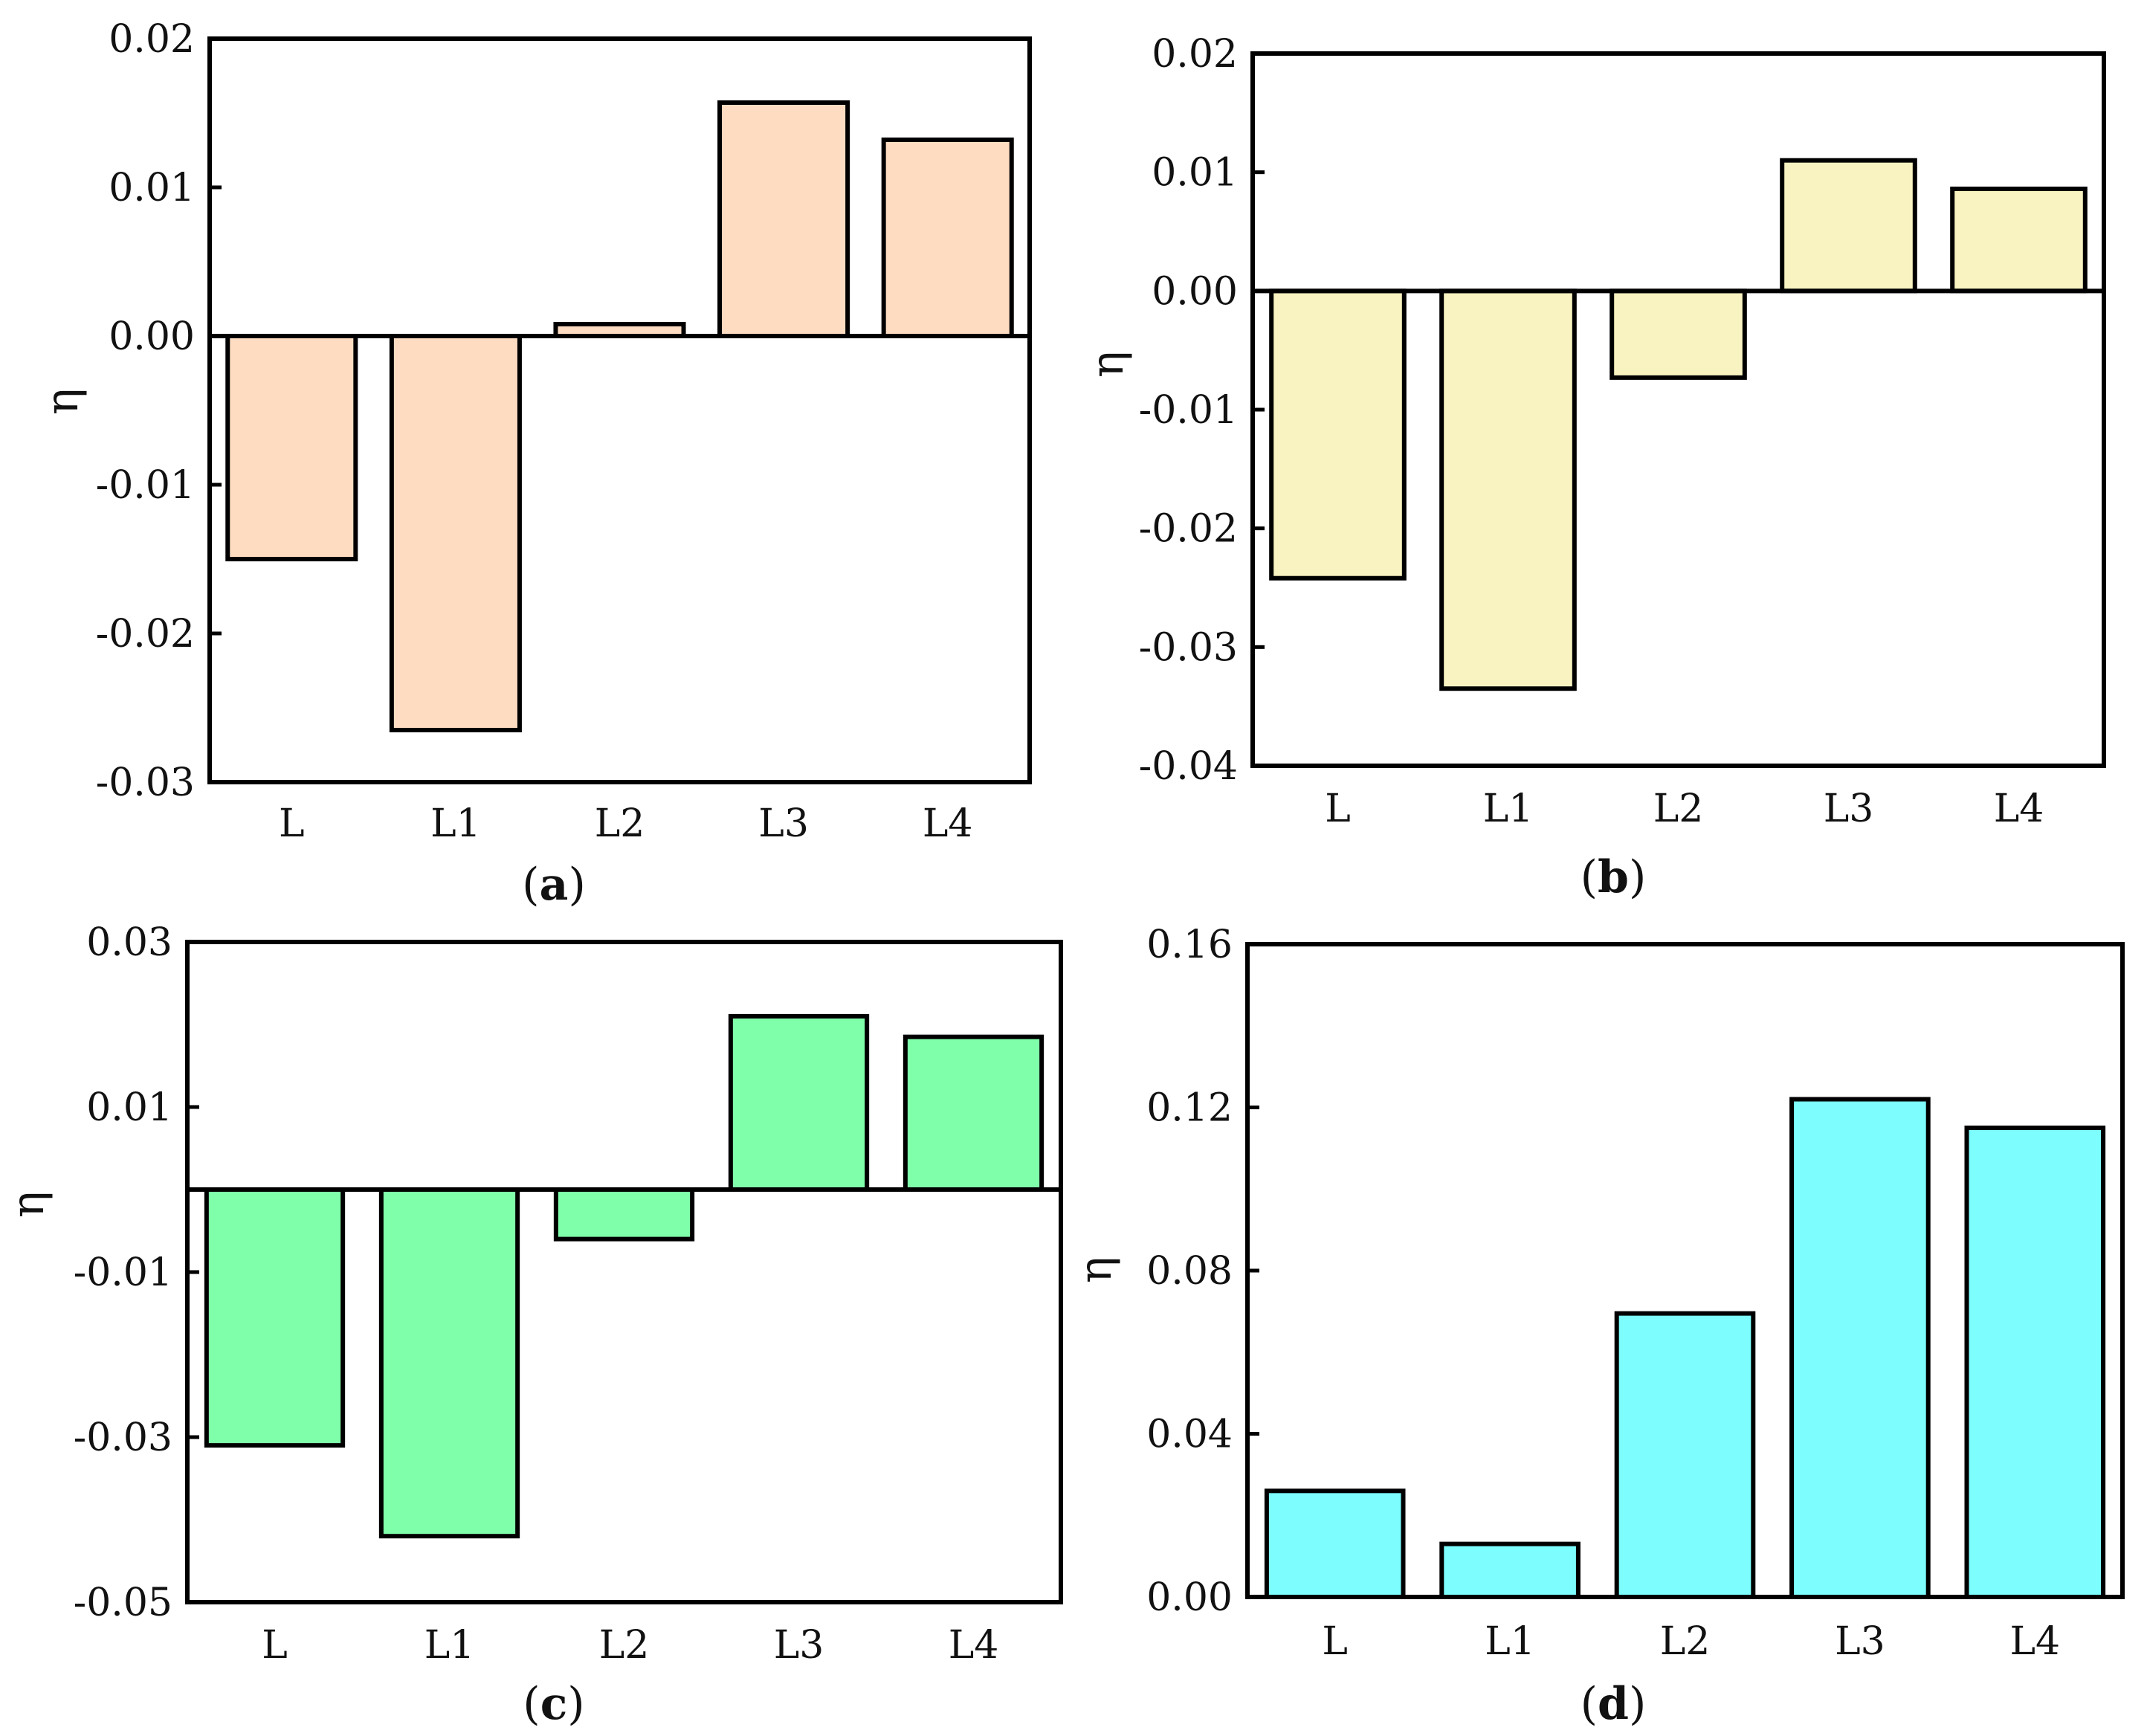  What do you see at coordinates (553, 1704) in the screenshot?
I see `panel-label: (c)` at bounding box center [553, 1704].